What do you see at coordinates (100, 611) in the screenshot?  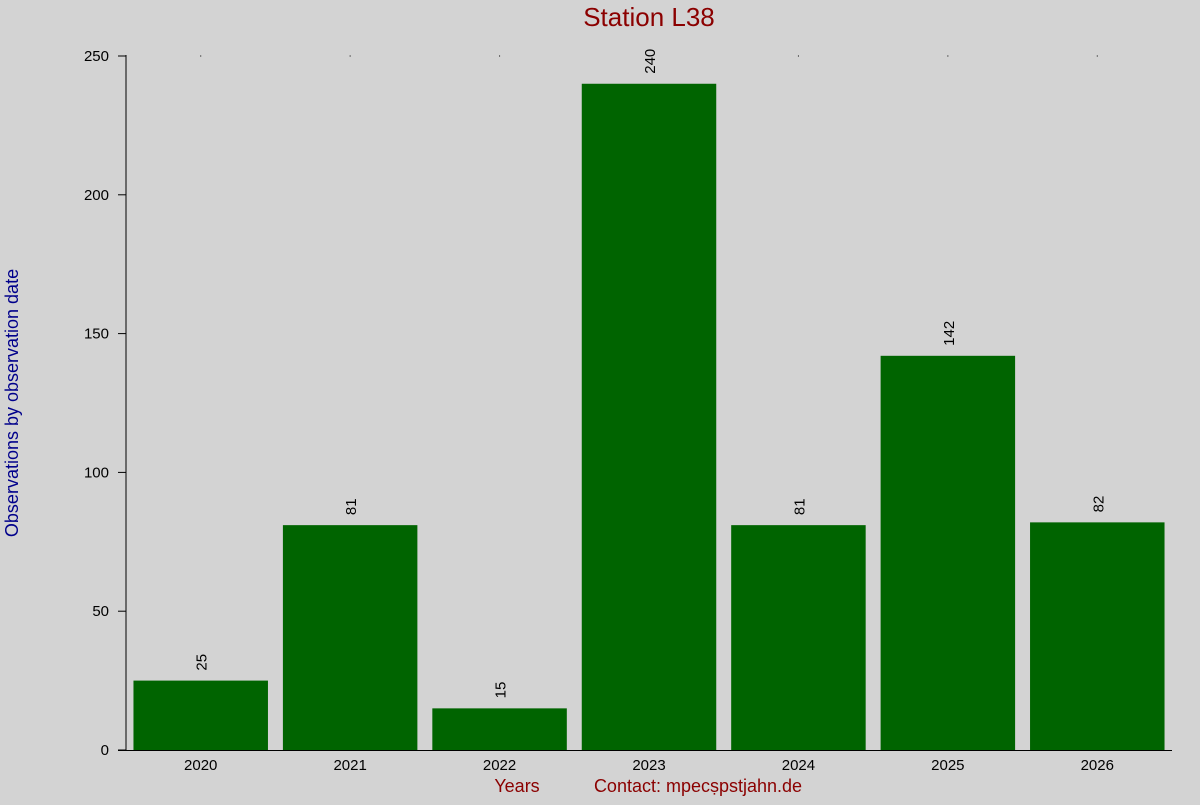 I see `y-tick-label-50: 50` at bounding box center [100, 611].